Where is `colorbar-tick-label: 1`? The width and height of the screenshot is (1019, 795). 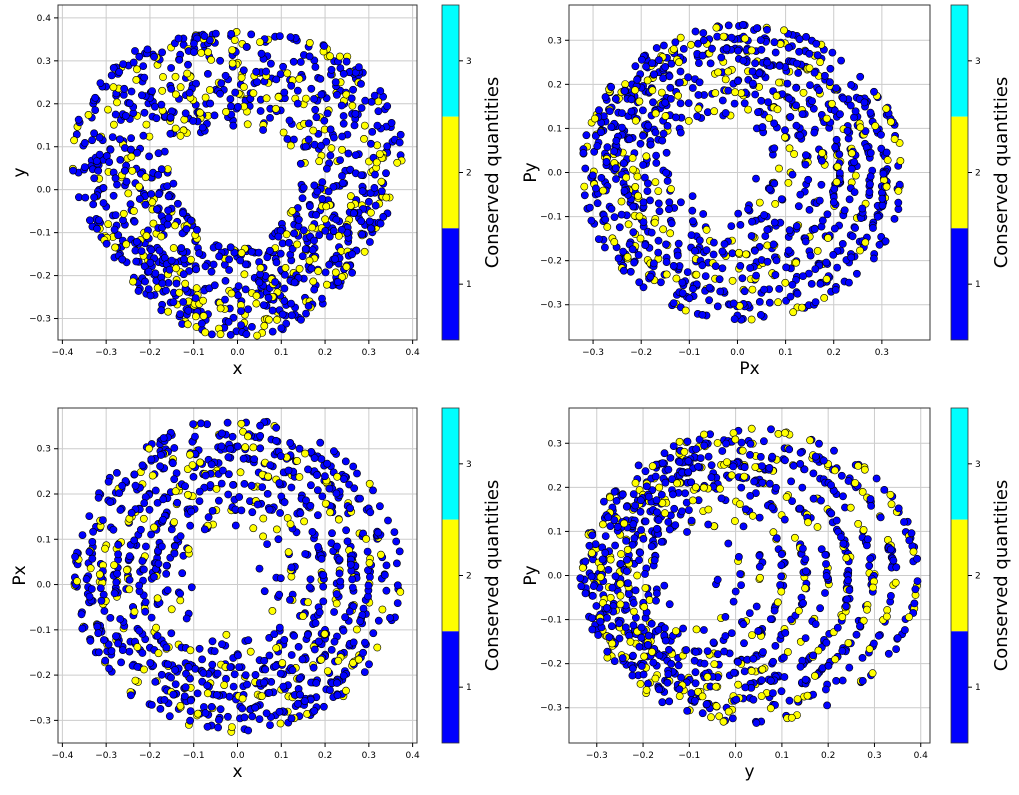 colorbar-tick-label: 1 is located at coordinates (469, 688).